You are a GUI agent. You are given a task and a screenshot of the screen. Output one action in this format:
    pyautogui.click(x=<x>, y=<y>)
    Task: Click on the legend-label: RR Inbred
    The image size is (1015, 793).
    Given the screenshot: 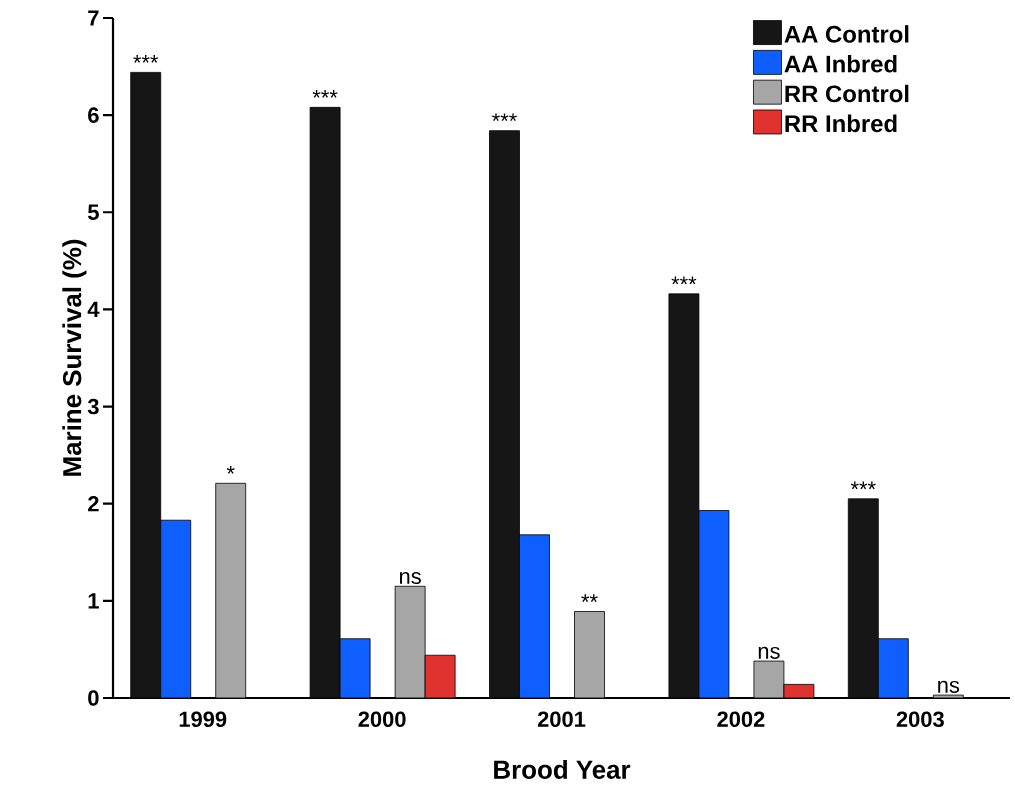 What is the action you would take?
    pyautogui.click(x=841, y=123)
    